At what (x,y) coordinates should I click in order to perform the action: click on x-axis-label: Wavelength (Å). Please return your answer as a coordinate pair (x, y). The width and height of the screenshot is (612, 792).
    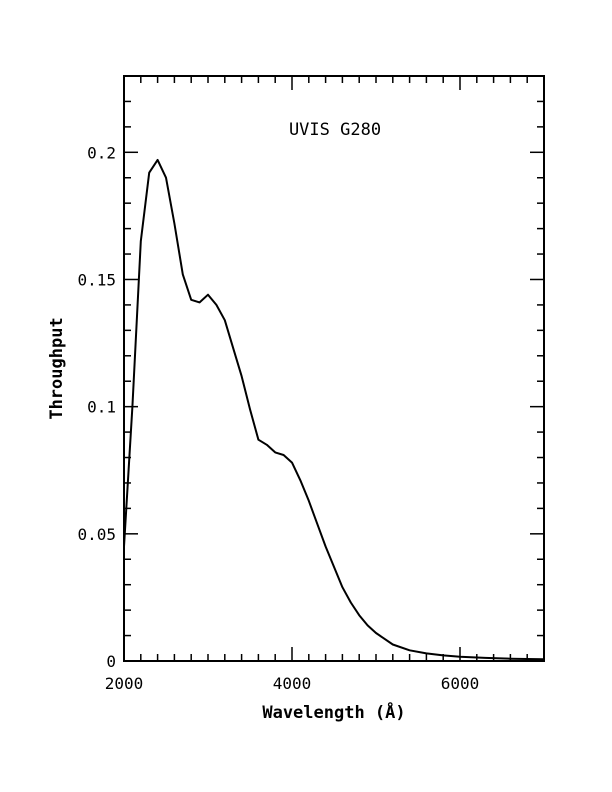
    Looking at the image, I should click on (333, 711).